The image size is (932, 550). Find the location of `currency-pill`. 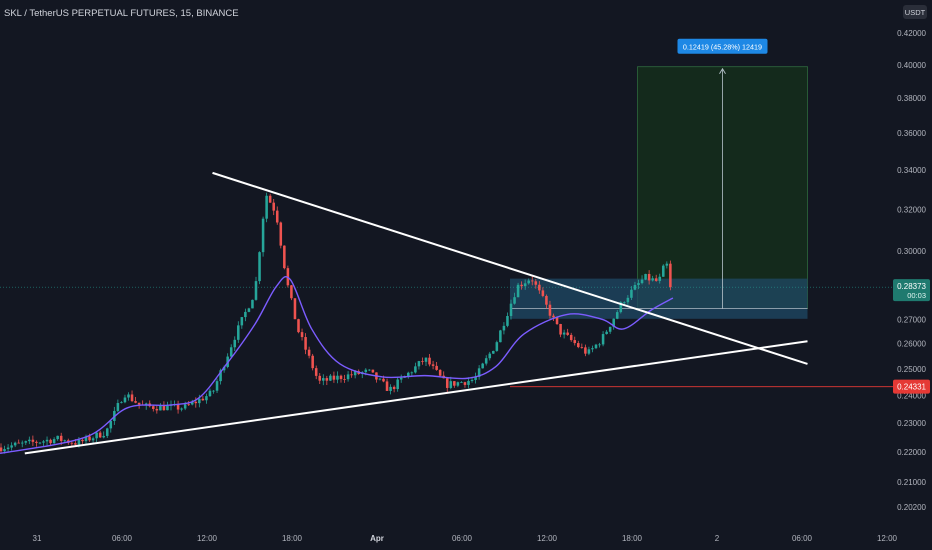

currency-pill is located at coordinates (915, 12).